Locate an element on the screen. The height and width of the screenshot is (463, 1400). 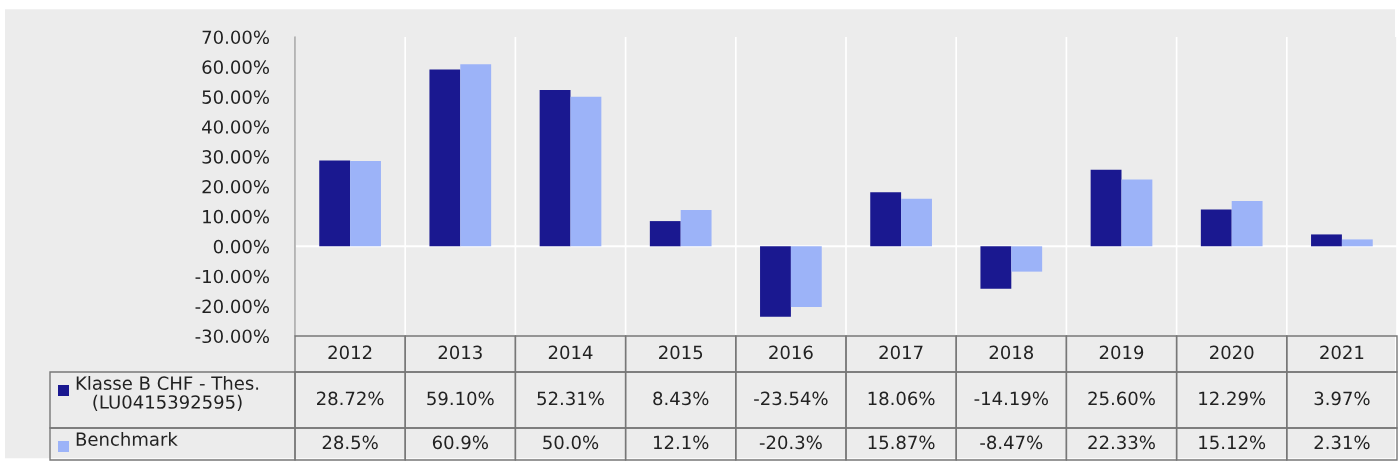
x-tick-label: 2017 is located at coordinates (901, 352).